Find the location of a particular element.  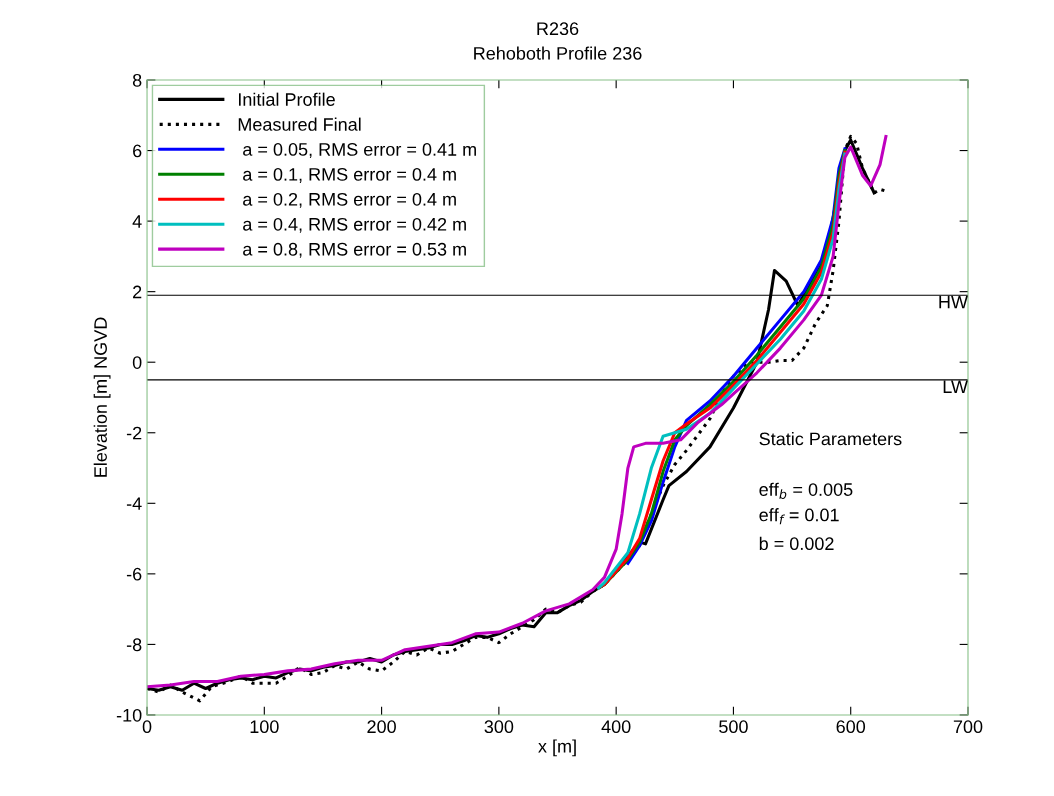

x-tick-label: 100 is located at coordinates (264, 727).